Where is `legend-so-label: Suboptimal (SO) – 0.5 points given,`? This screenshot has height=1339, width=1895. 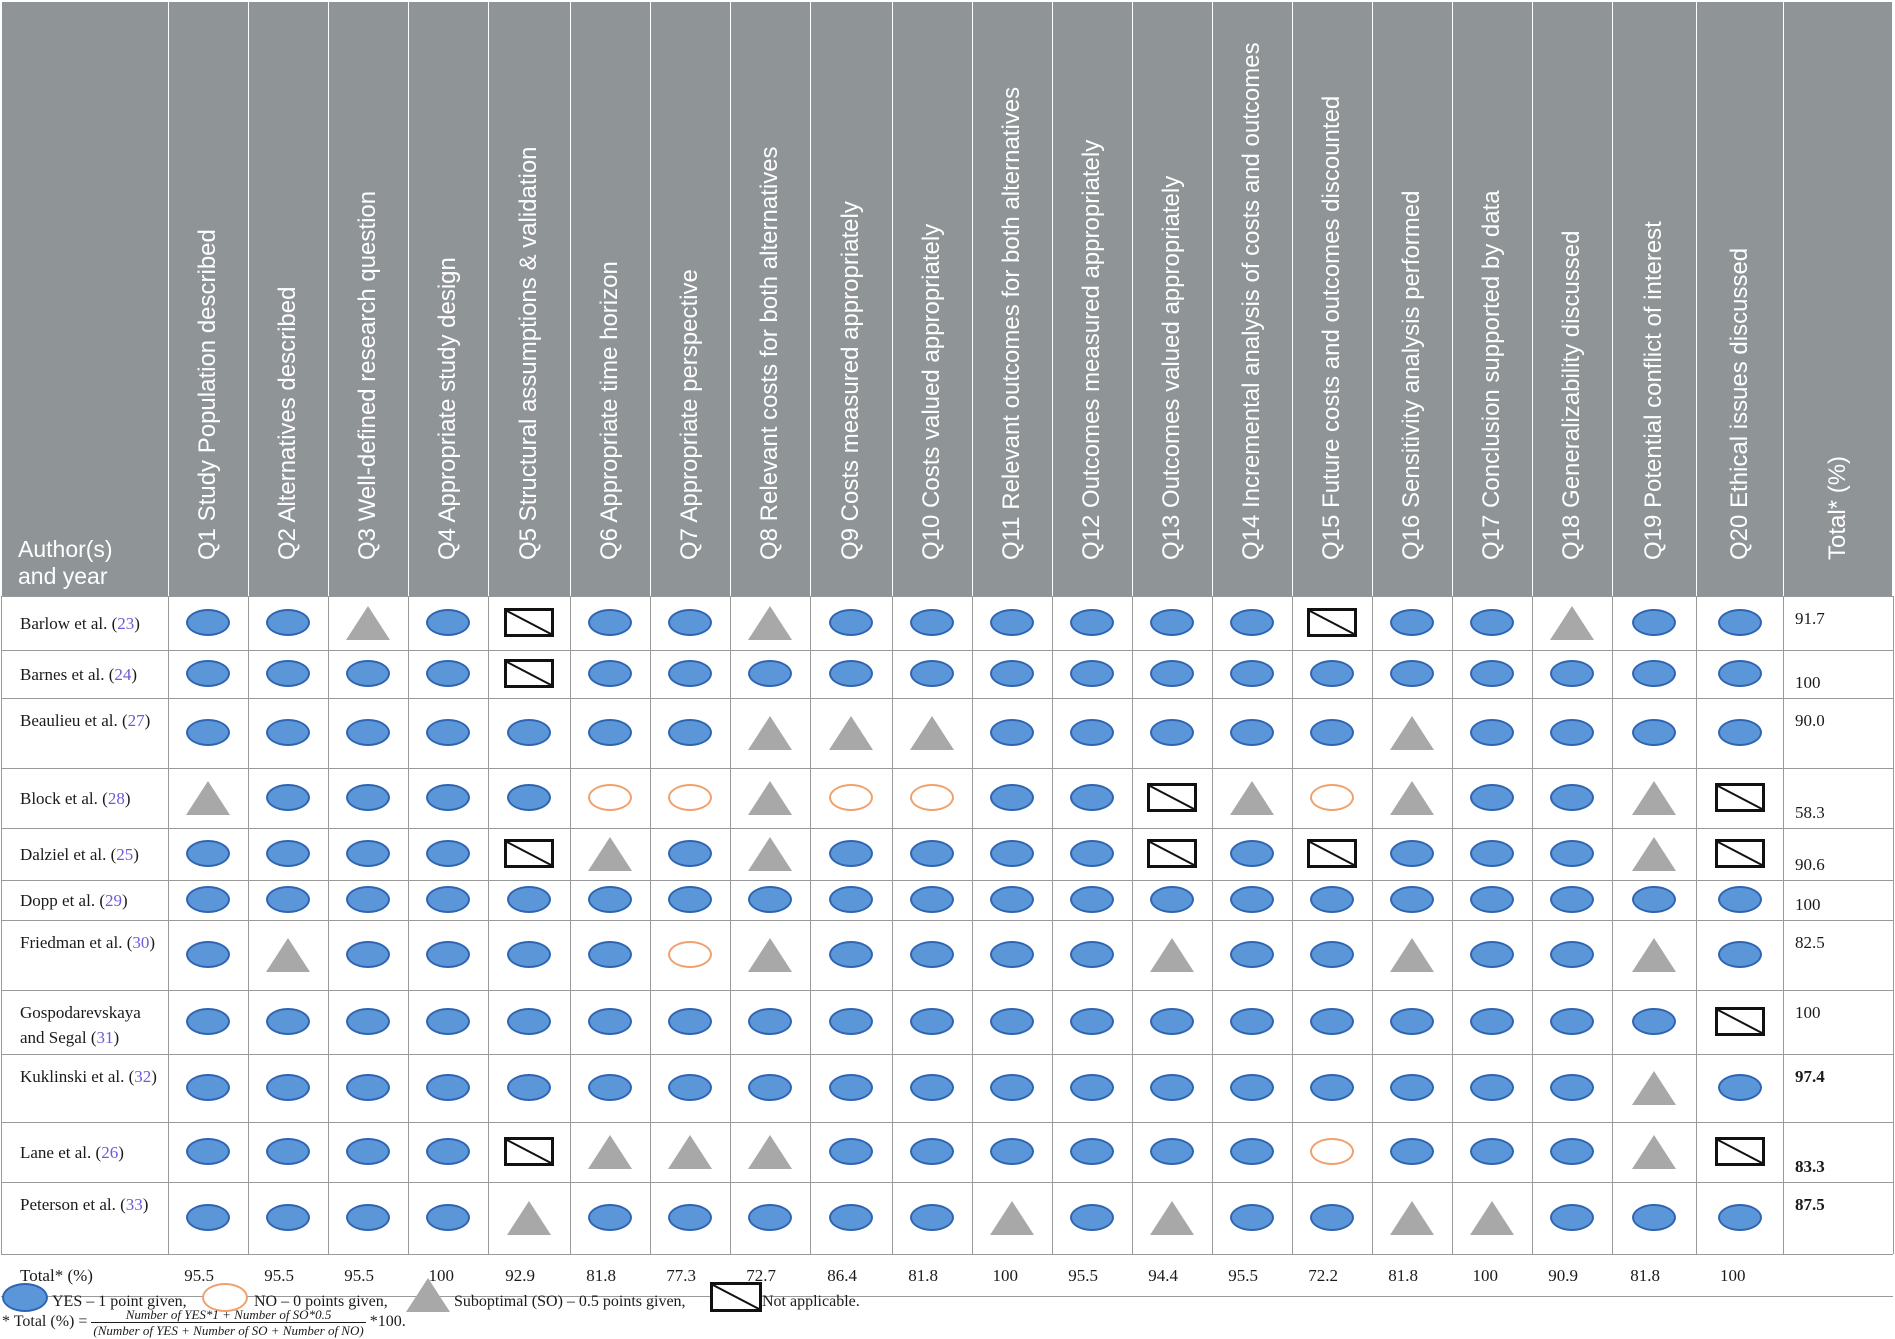 legend-so-label: Suboptimal (SO) – 0.5 points given, is located at coordinates (570, 1301).